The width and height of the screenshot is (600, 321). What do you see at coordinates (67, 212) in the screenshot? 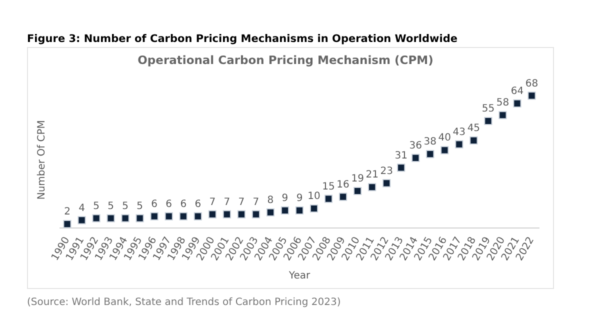
I see `data-label: 2` at bounding box center [67, 212].